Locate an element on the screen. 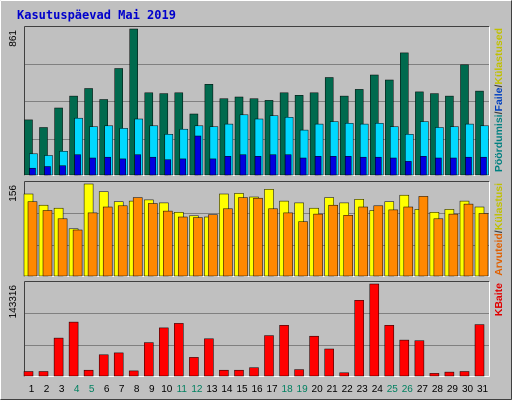  day-label: 31 is located at coordinates (483, 389).